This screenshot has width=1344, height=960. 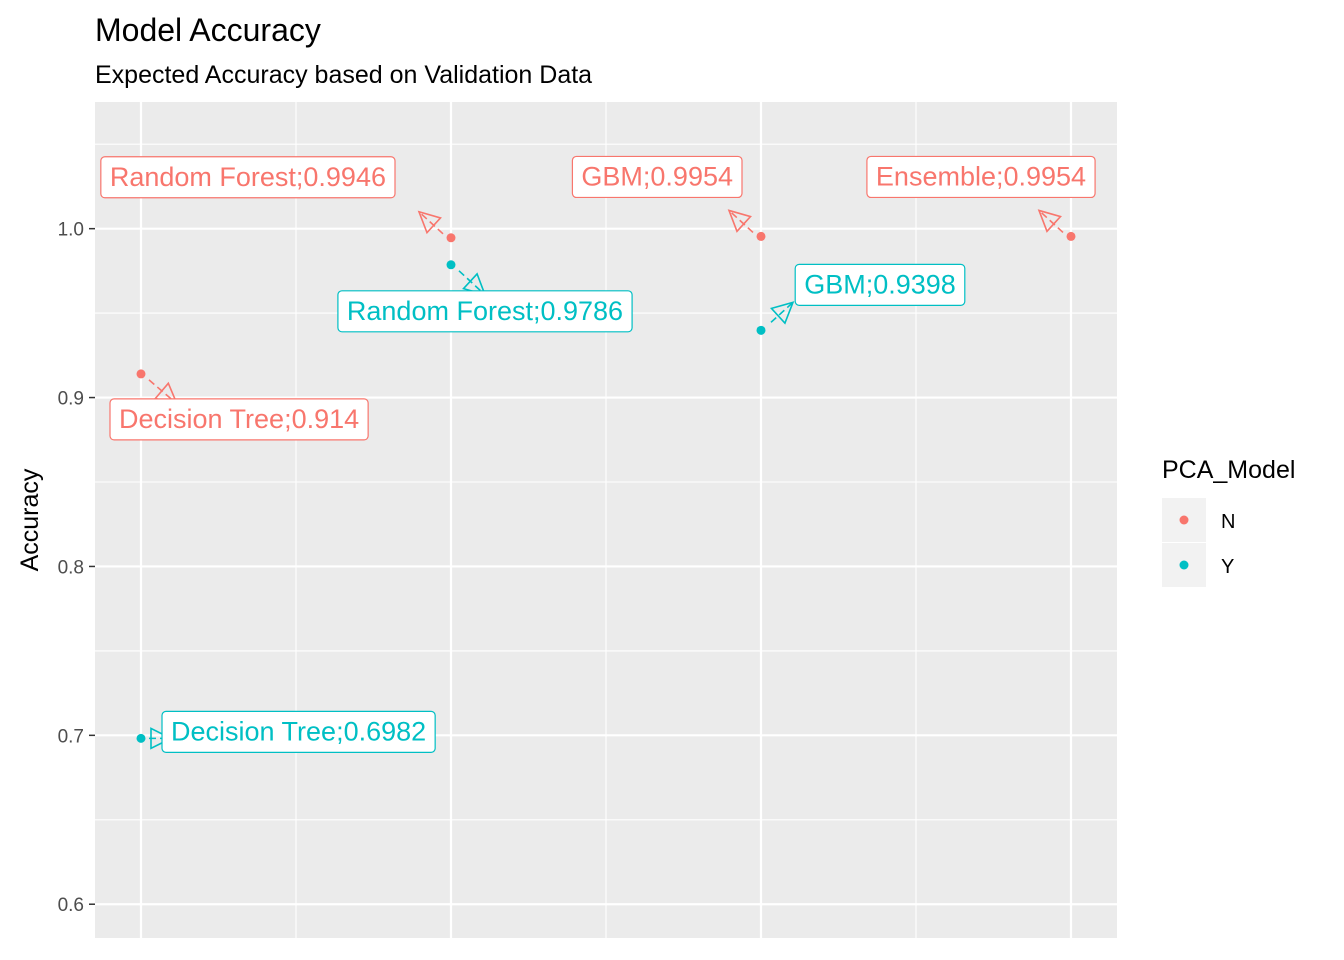 I want to click on data-label: GBM;0.9398, so click(x=880, y=284).